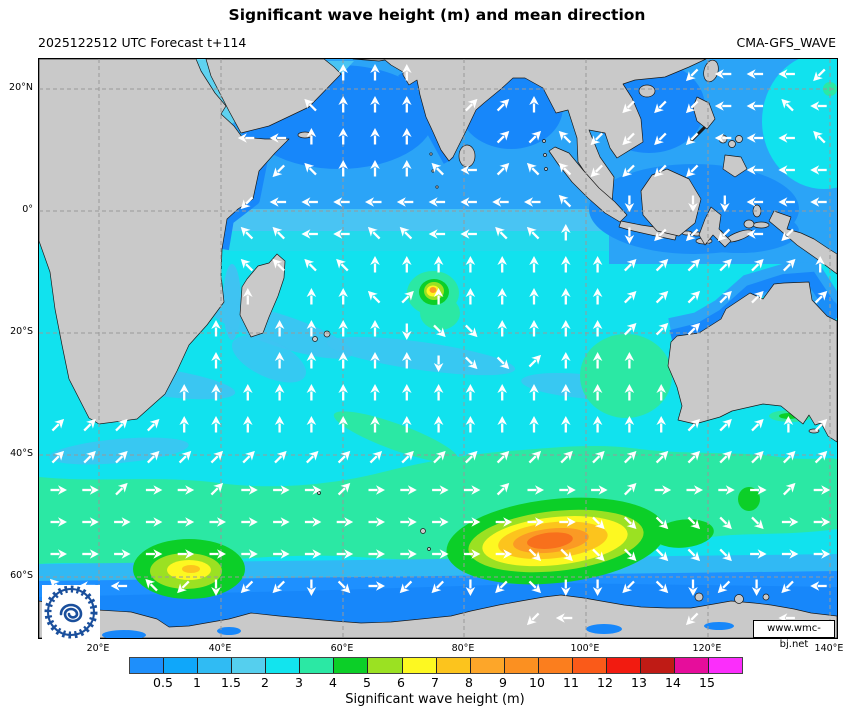 This screenshot has width=860, height=715. Describe the element at coordinates (467, 156) in the screenshot. I see `sri-lanka-island` at that location.